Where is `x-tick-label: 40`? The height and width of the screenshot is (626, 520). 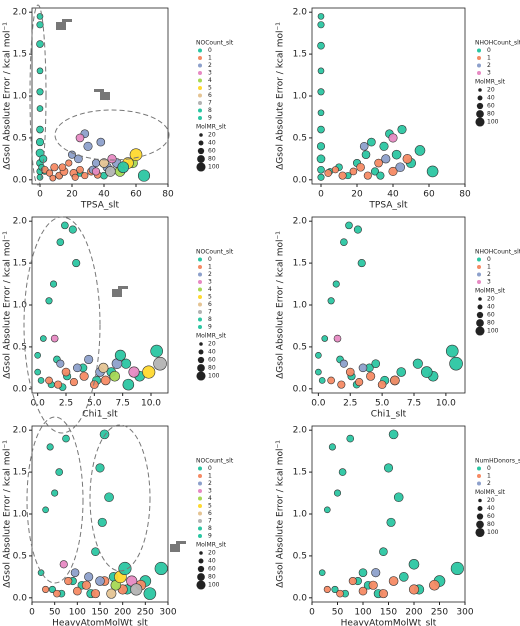
x-tick-label: 40 is located at coordinates (104, 195).